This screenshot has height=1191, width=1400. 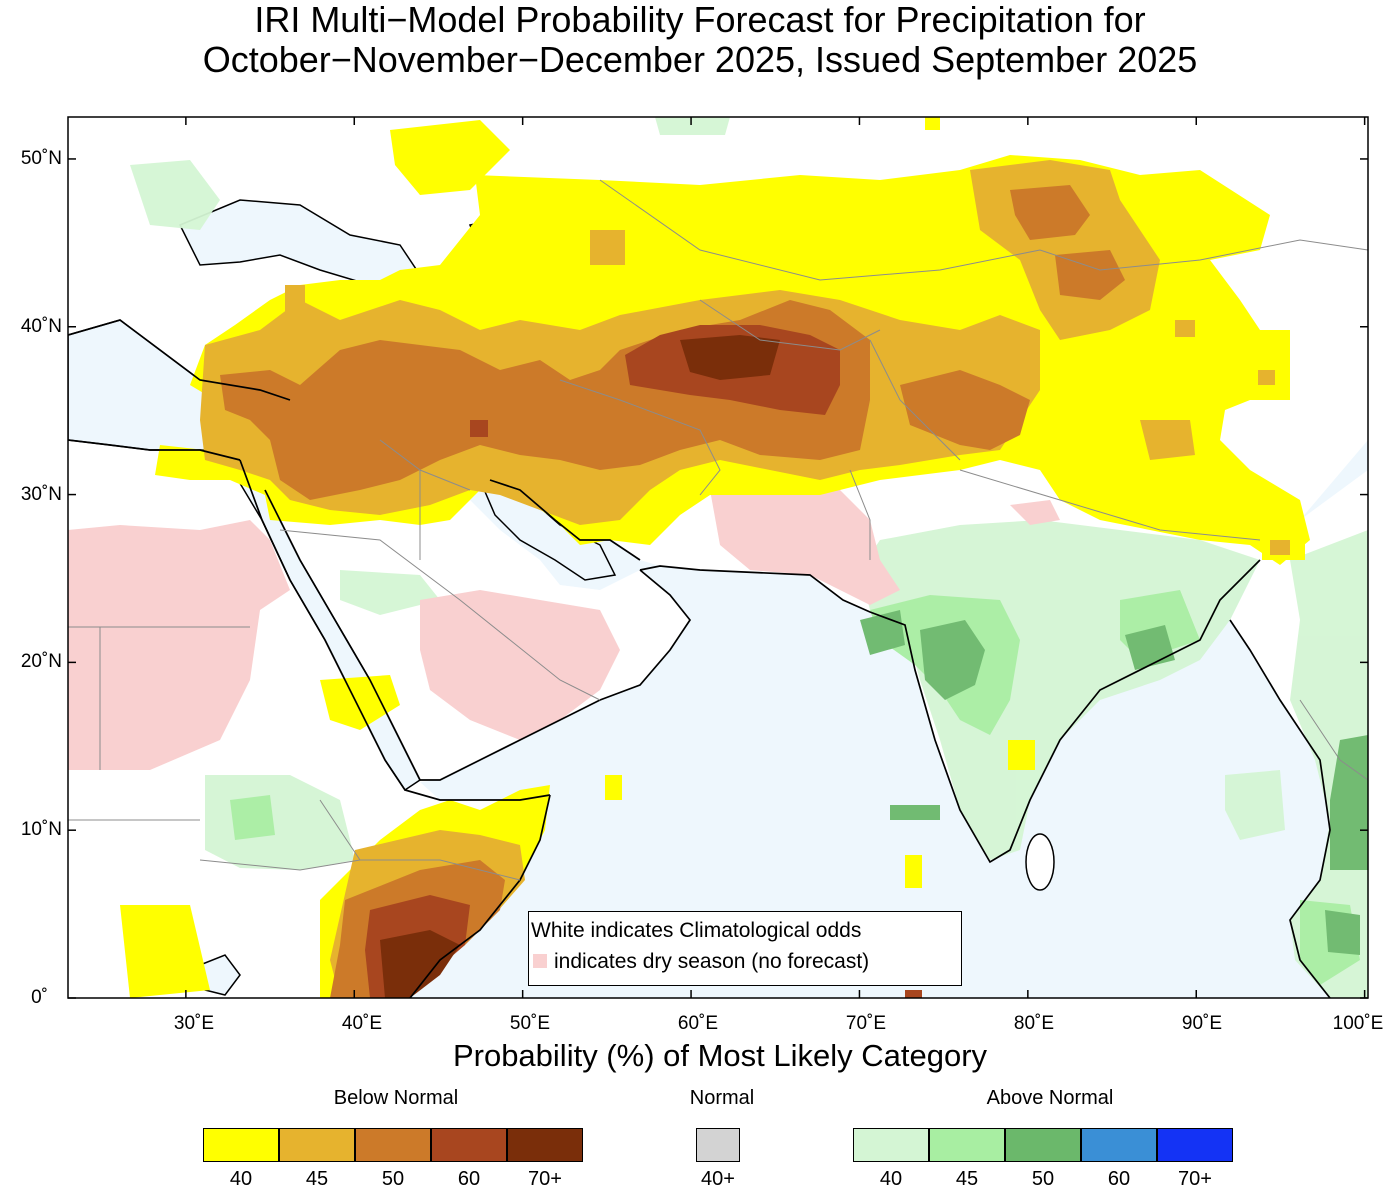 I want to click on lon-label-60e: 60˚E, so click(x=698, y=1023).